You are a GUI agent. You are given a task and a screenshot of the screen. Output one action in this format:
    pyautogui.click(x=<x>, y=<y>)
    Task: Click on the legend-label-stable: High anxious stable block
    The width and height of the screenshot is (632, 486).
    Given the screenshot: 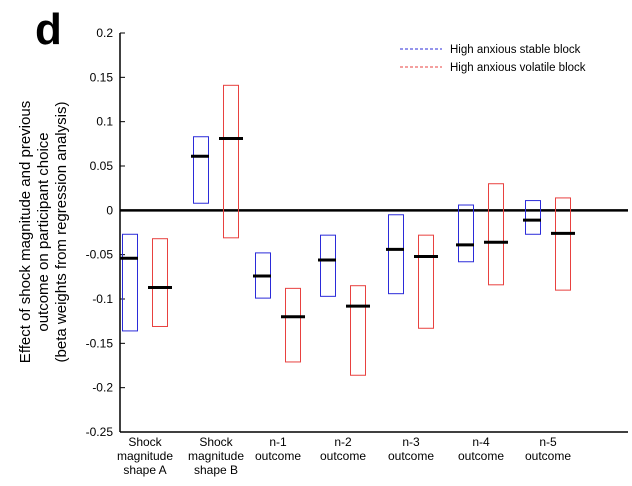 What is the action you would take?
    pyautogui.click(x=515, y=50)
    